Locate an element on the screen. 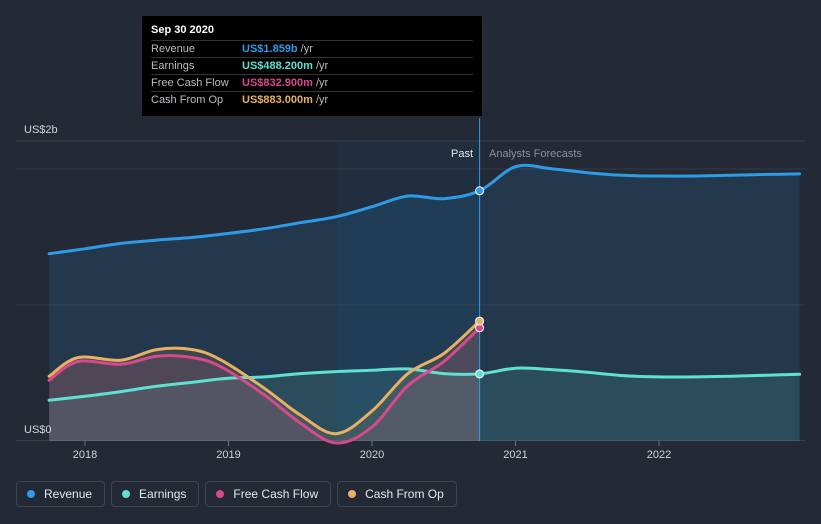  x-tick-label: 2021 is located at coordinates (515, 455).